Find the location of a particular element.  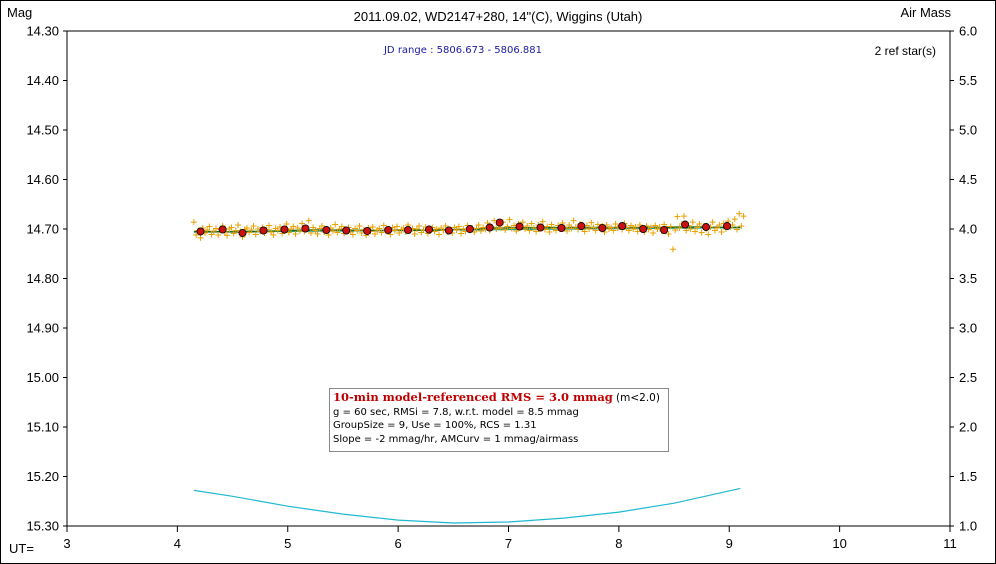

y-right-tick-label: 5.5 is located at coordinates (968, 80).